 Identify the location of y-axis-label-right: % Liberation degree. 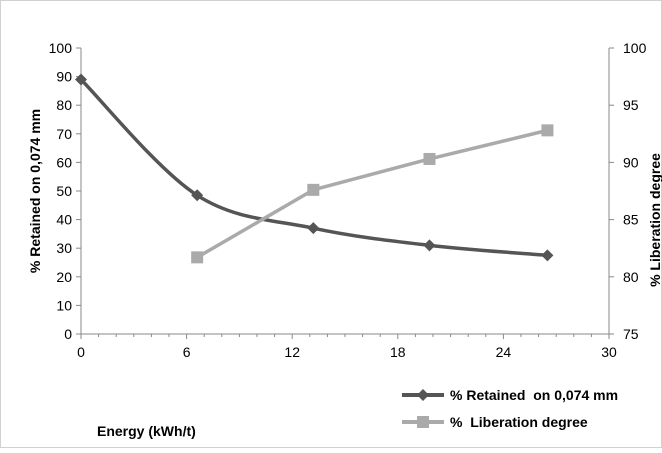
(654, 220).